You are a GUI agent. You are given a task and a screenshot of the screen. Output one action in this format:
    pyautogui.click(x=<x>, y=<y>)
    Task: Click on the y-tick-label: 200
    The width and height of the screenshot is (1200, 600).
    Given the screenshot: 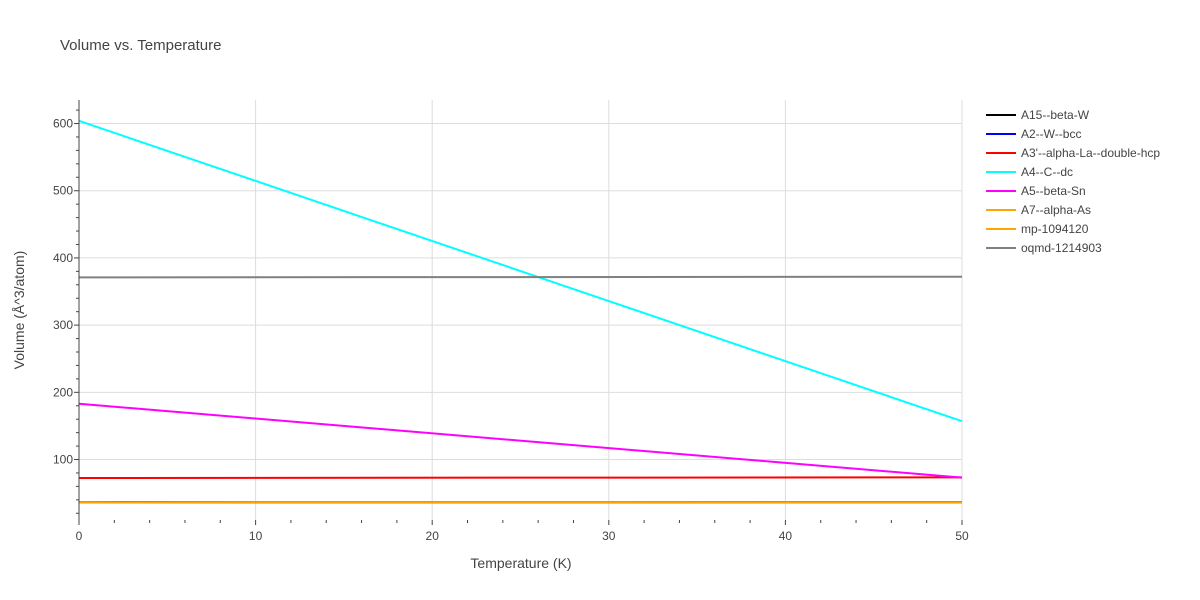 What is the action you would take?
    pyautogui.click(x=63, y=392)
    